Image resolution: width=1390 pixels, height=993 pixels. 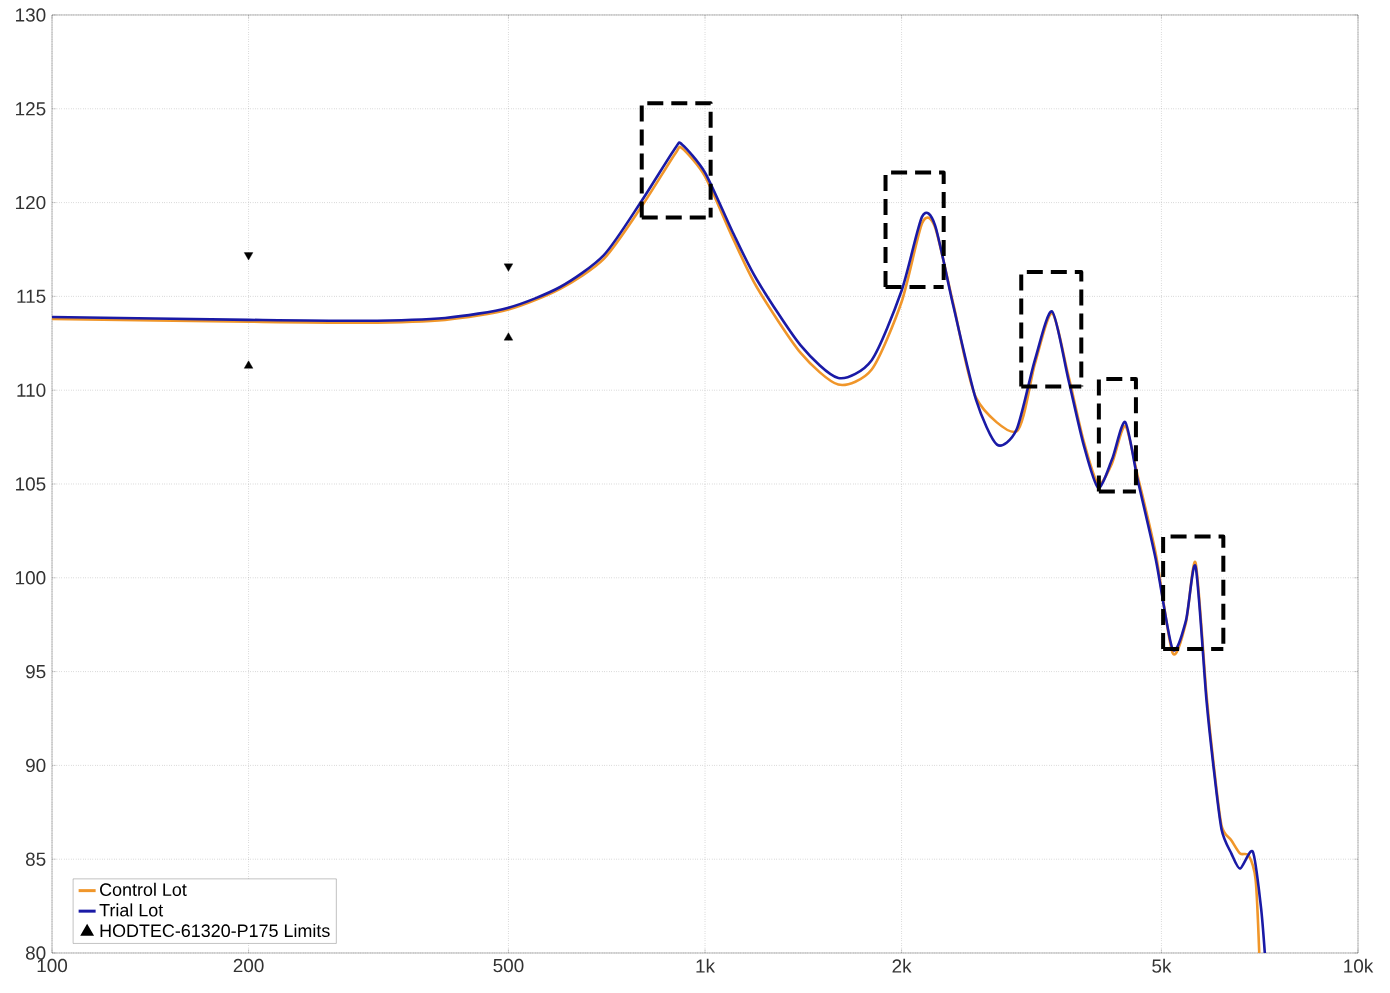 What do you see at coordinates (36, 671) in the screenshot?
I see `y-tick-label: 95` at bounding box center [36, 671].